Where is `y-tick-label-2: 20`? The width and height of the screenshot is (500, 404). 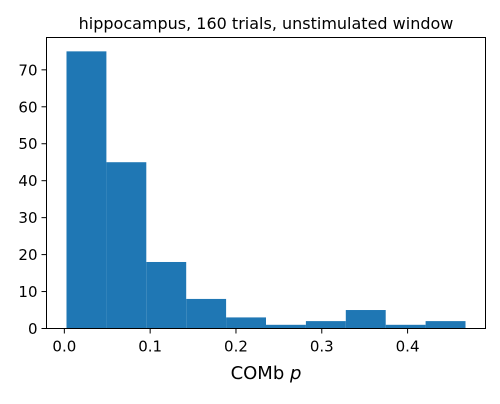
y-tick-label-2: 20 is located at coordinates (27, 255).